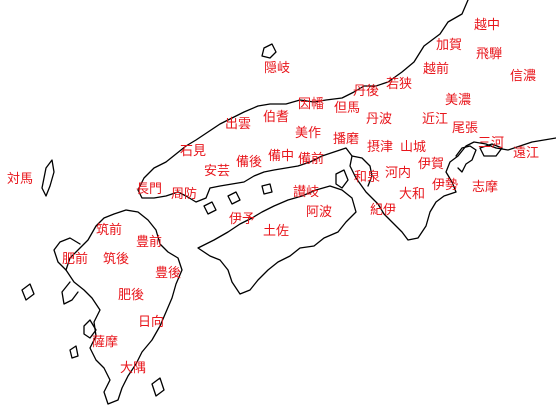 The width and height of the screenshot is (556, 414). What do you see at coordinates (269, 51) in the screenshot?
I see `oki-island` at bounding box center [269, 51].